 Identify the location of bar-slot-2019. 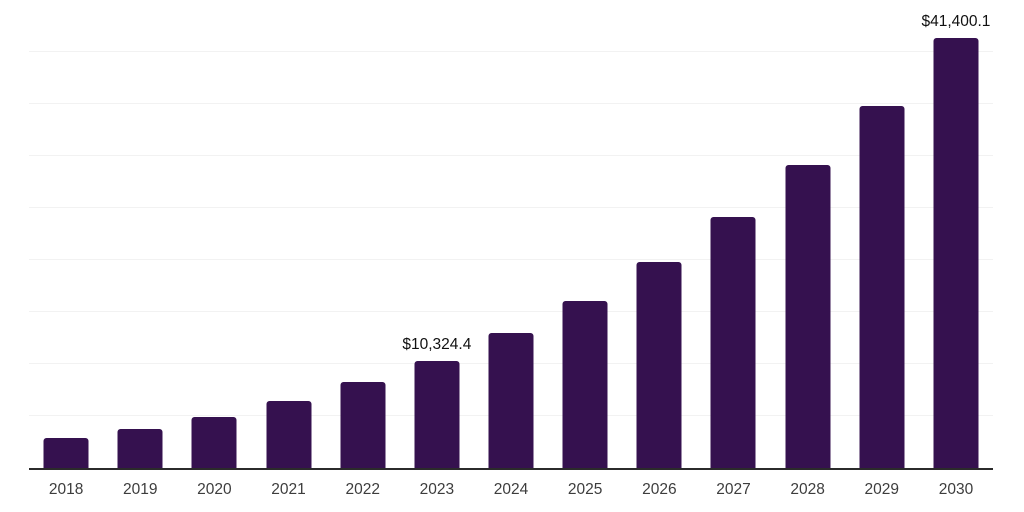
(140, 234).